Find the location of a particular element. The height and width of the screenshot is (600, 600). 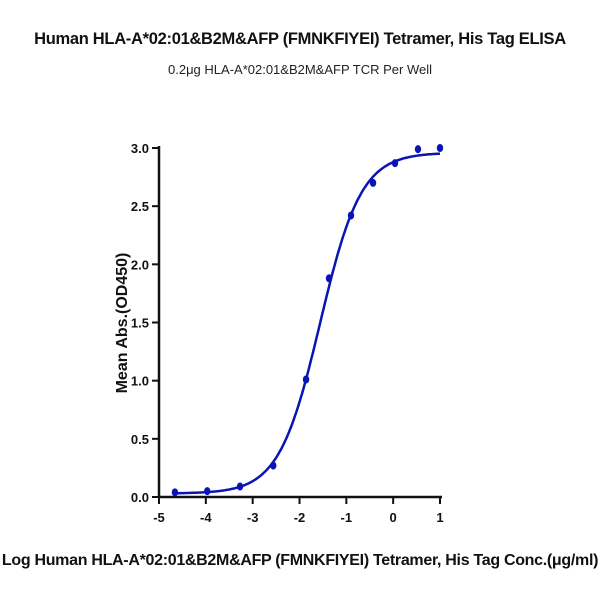

y-tick-label: 1.0 is located at coordinates (140, 381).